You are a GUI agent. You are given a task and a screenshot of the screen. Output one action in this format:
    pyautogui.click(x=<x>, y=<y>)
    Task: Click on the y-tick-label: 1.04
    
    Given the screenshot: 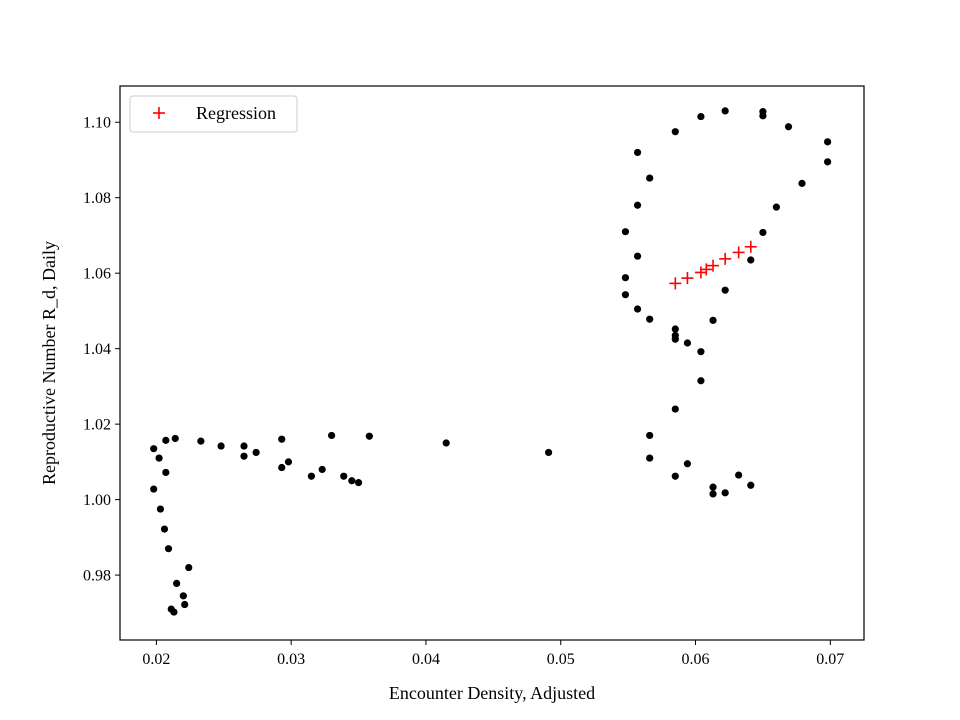 What is the action you would take?
    pyautogui.click(x=97, y=349)
    